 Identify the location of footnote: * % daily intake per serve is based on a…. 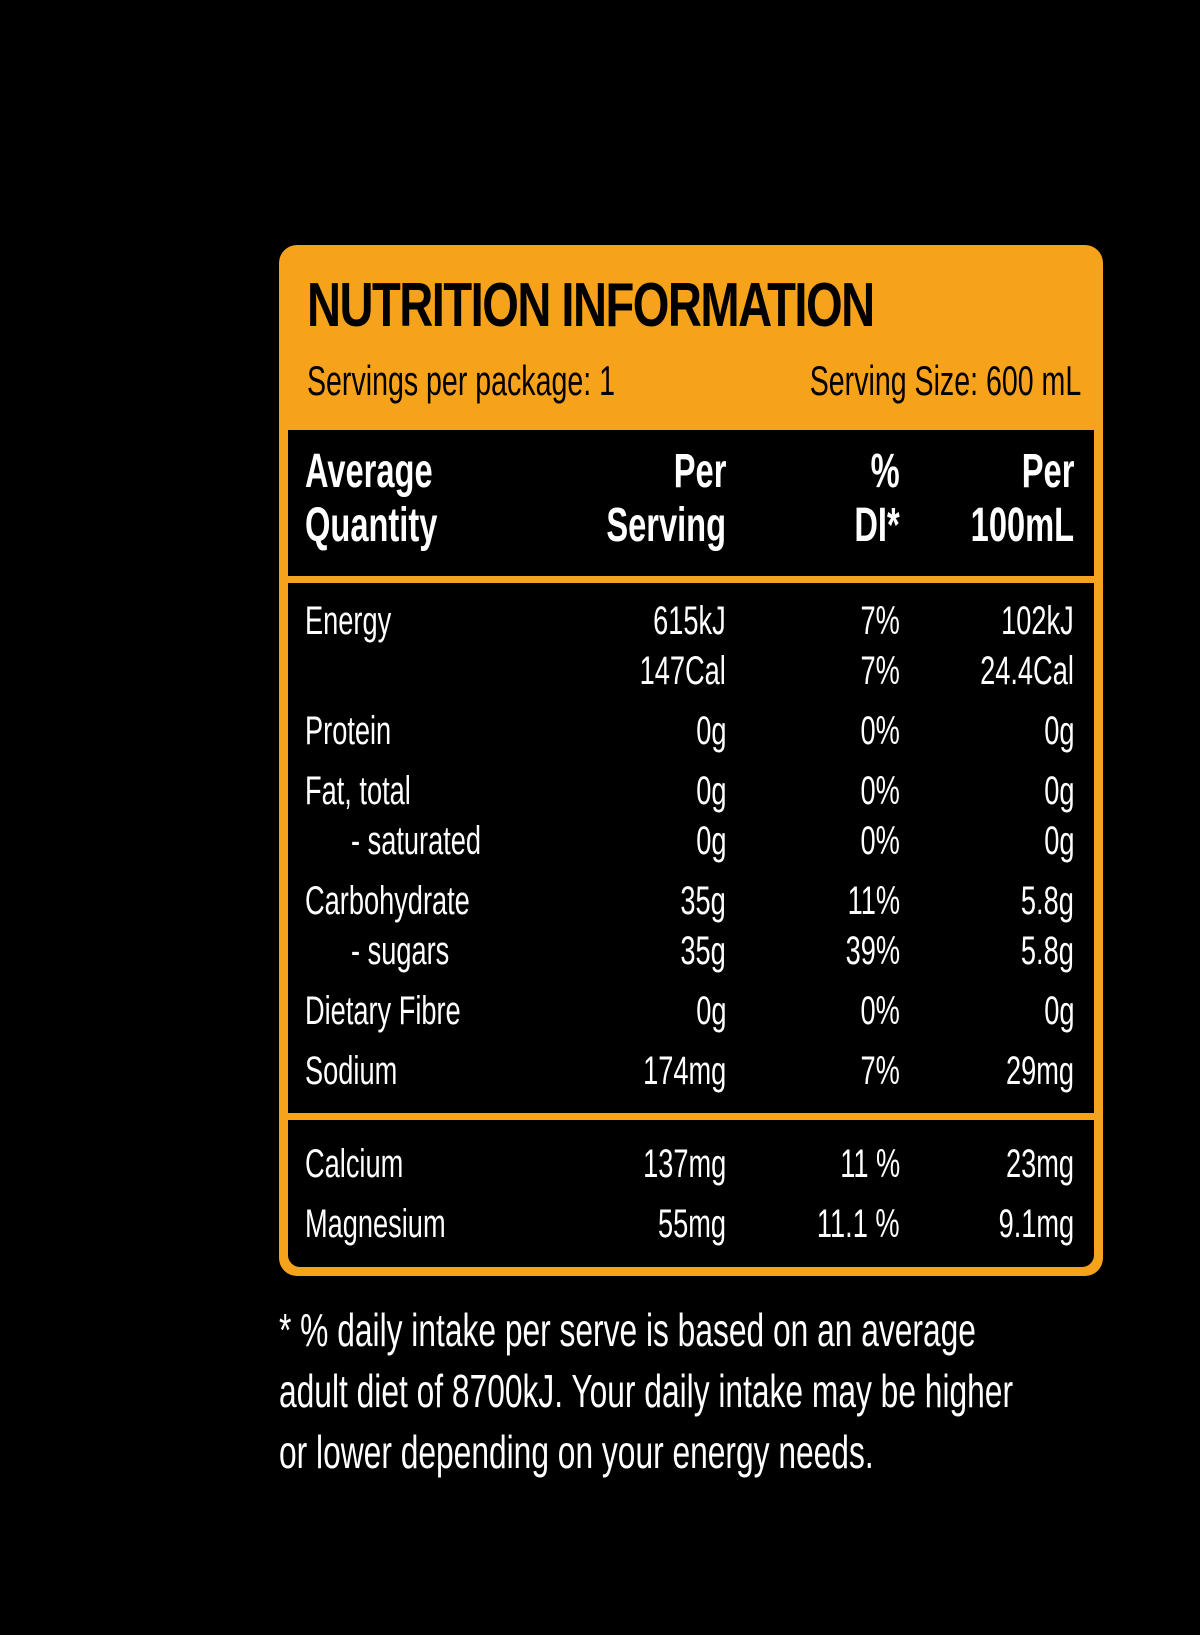
(658, 1391).